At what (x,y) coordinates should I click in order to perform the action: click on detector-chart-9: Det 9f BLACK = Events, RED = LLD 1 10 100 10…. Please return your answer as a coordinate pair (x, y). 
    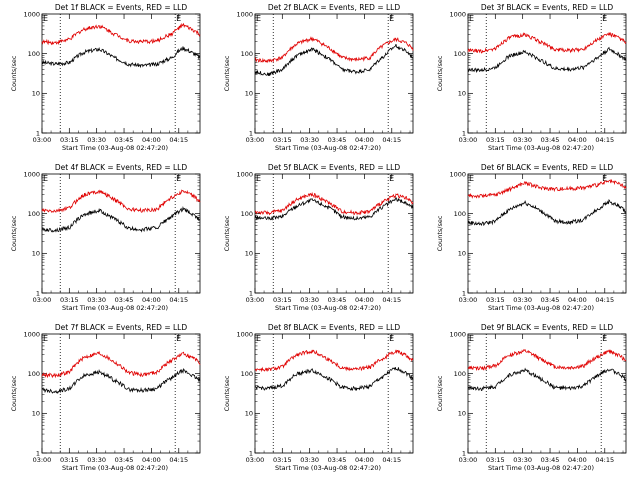
    Looking at the image, I should click on (531, 397).